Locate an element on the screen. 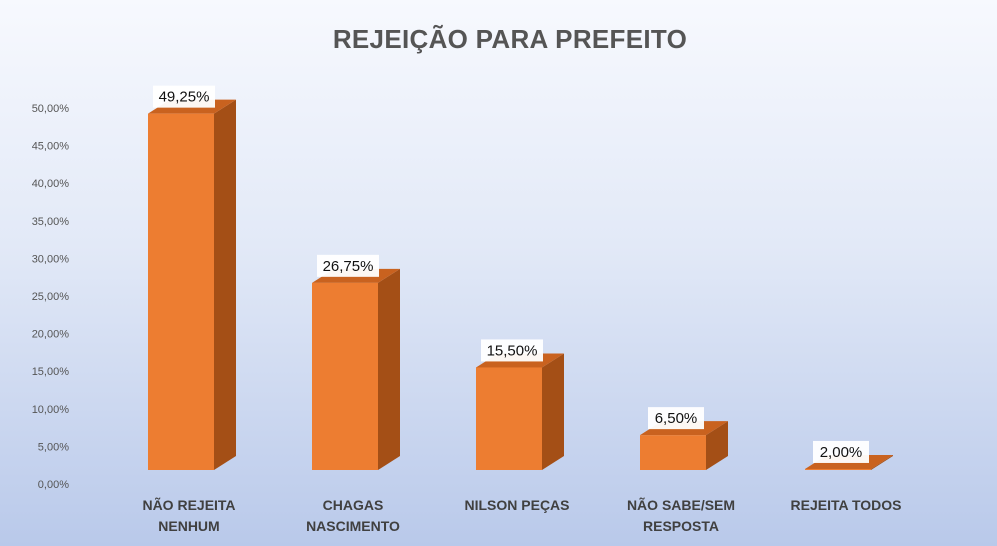 This screenshot has width=997, height=546. category-label: NÃO REJEITA NENHUM is located at coordinates (188, 515).